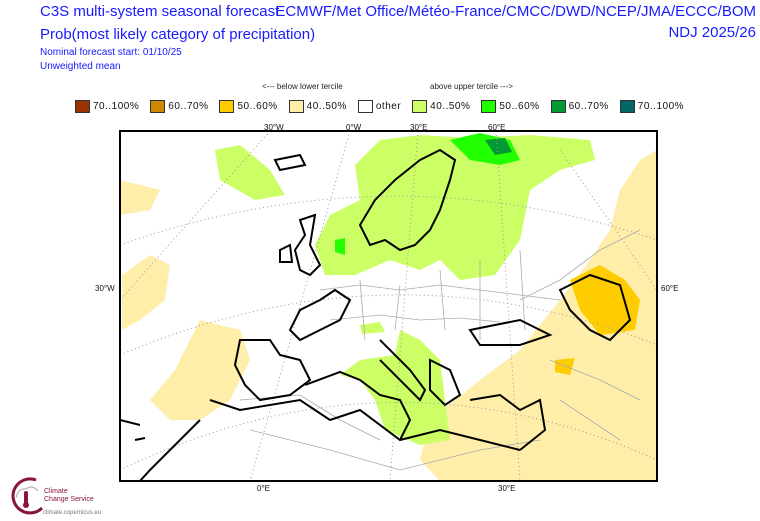 This screenshot has height=521, width=760. Describe the element at coordinates (507, 488) in the screenshot. I see `bottom-axis-label: 30°E` at that location.